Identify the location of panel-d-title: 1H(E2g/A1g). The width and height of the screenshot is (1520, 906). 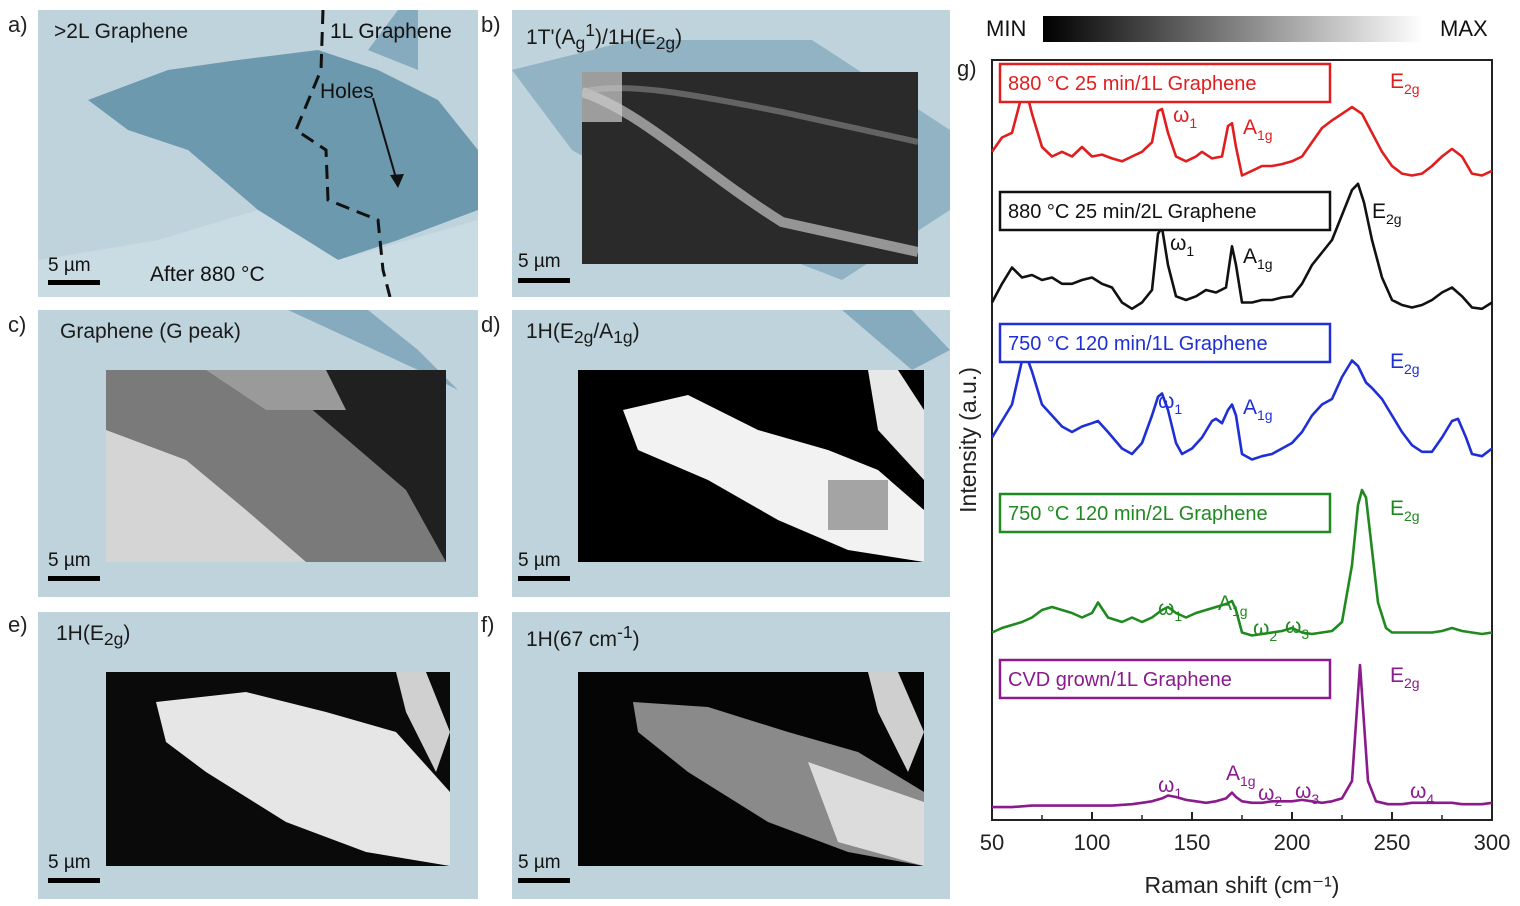
(583, 334).